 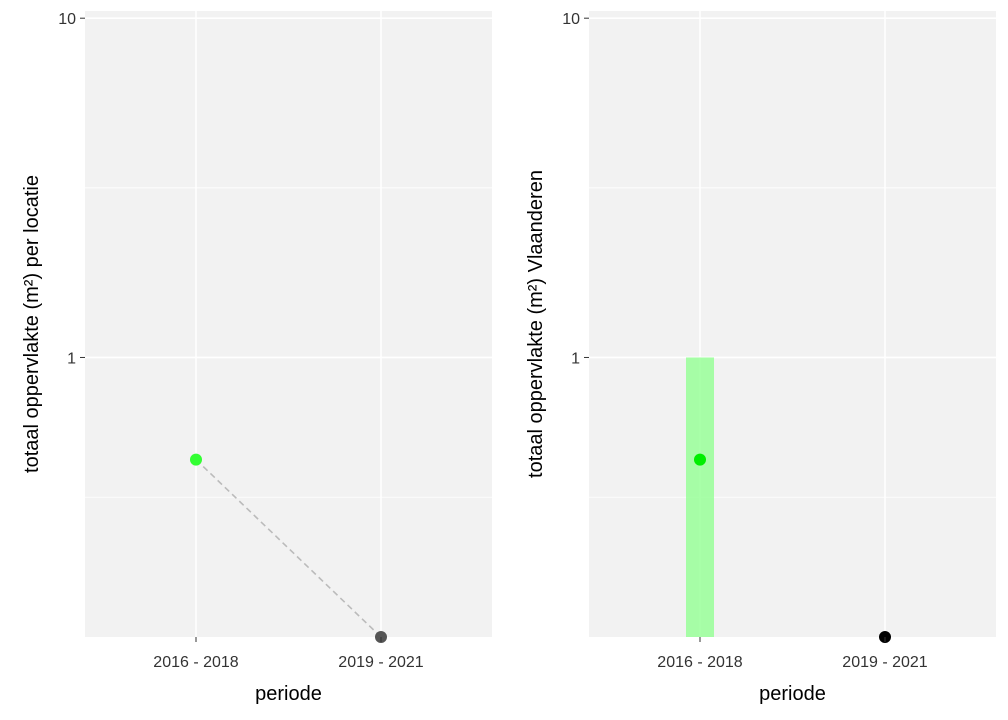 I want to click on y-axis-title: totaal oppervlakte (m²) per locatie, so click(x=32, y=324).